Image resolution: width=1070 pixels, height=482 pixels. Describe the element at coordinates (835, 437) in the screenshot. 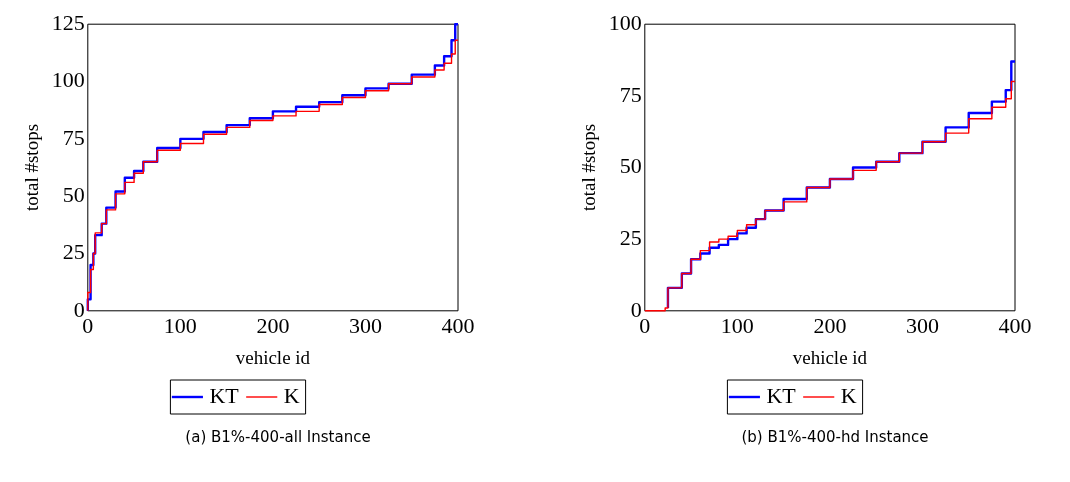

I see `text: (b) B1%-400-hd Instance` at that location.